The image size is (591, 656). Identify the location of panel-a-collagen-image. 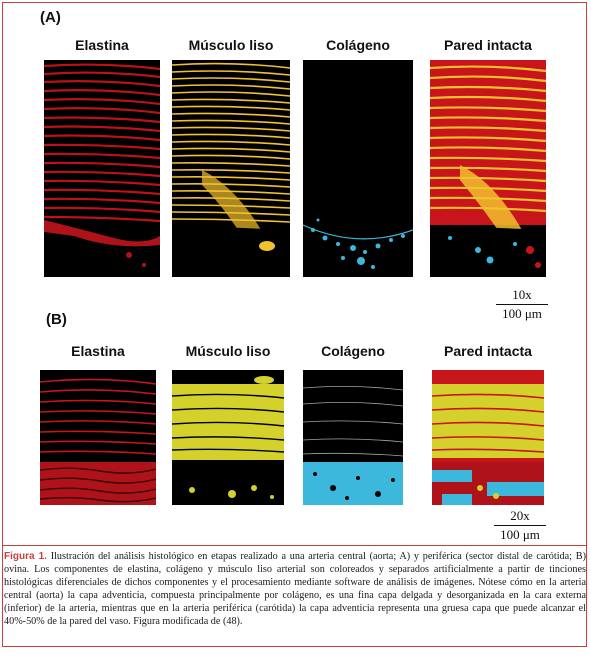
(358, 168).